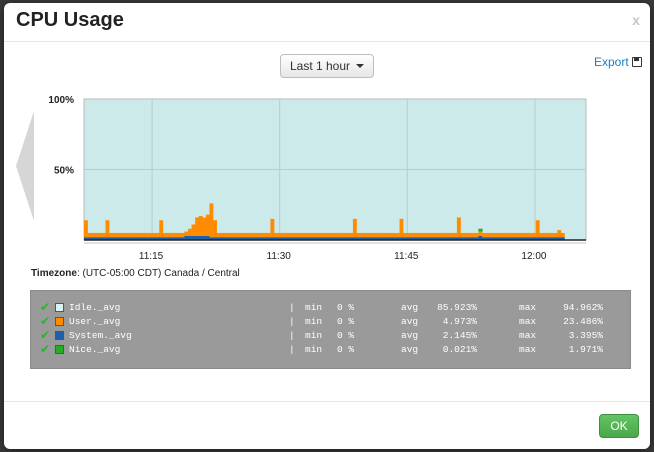  I want to click on avg-label: avg, so click(410, 349).